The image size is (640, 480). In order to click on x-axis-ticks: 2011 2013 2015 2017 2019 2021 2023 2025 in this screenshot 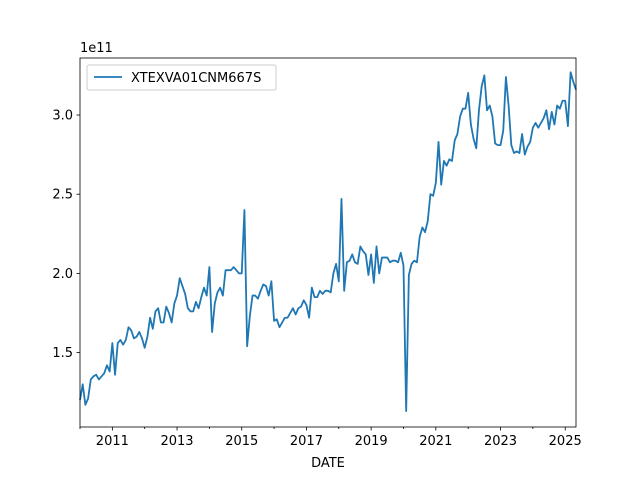, I will do `click(330, 438)`.